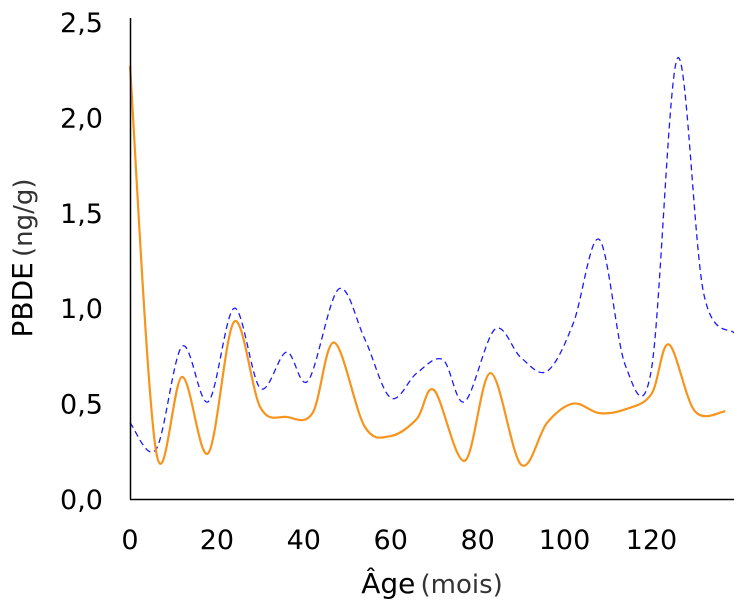 This screenshot has height=607, width=734. I want to click on x-axis-label-main: Âge, so click(388, 583).